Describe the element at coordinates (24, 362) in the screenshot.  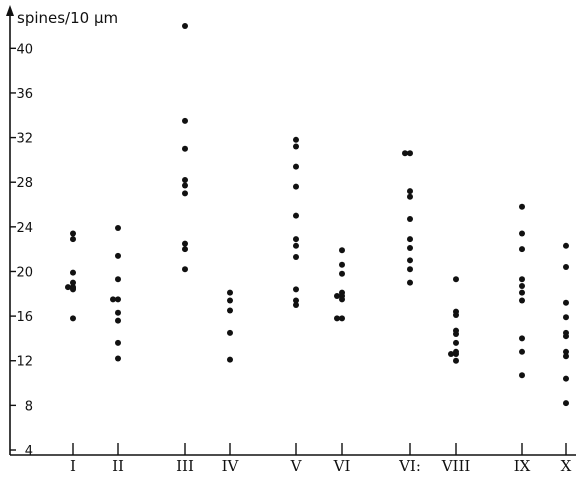
I see `y-tick-label: 12` at that location.